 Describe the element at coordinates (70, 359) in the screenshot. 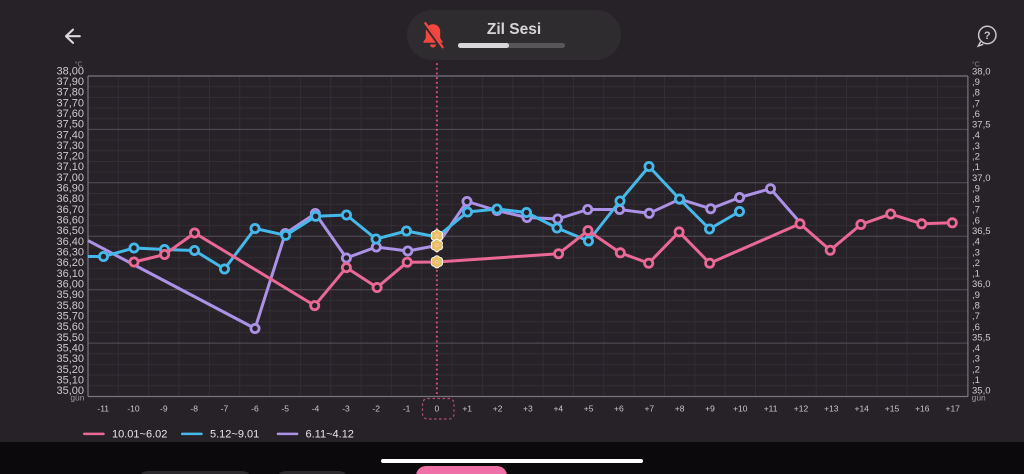

I see `svg-text: 35,30` at that location.